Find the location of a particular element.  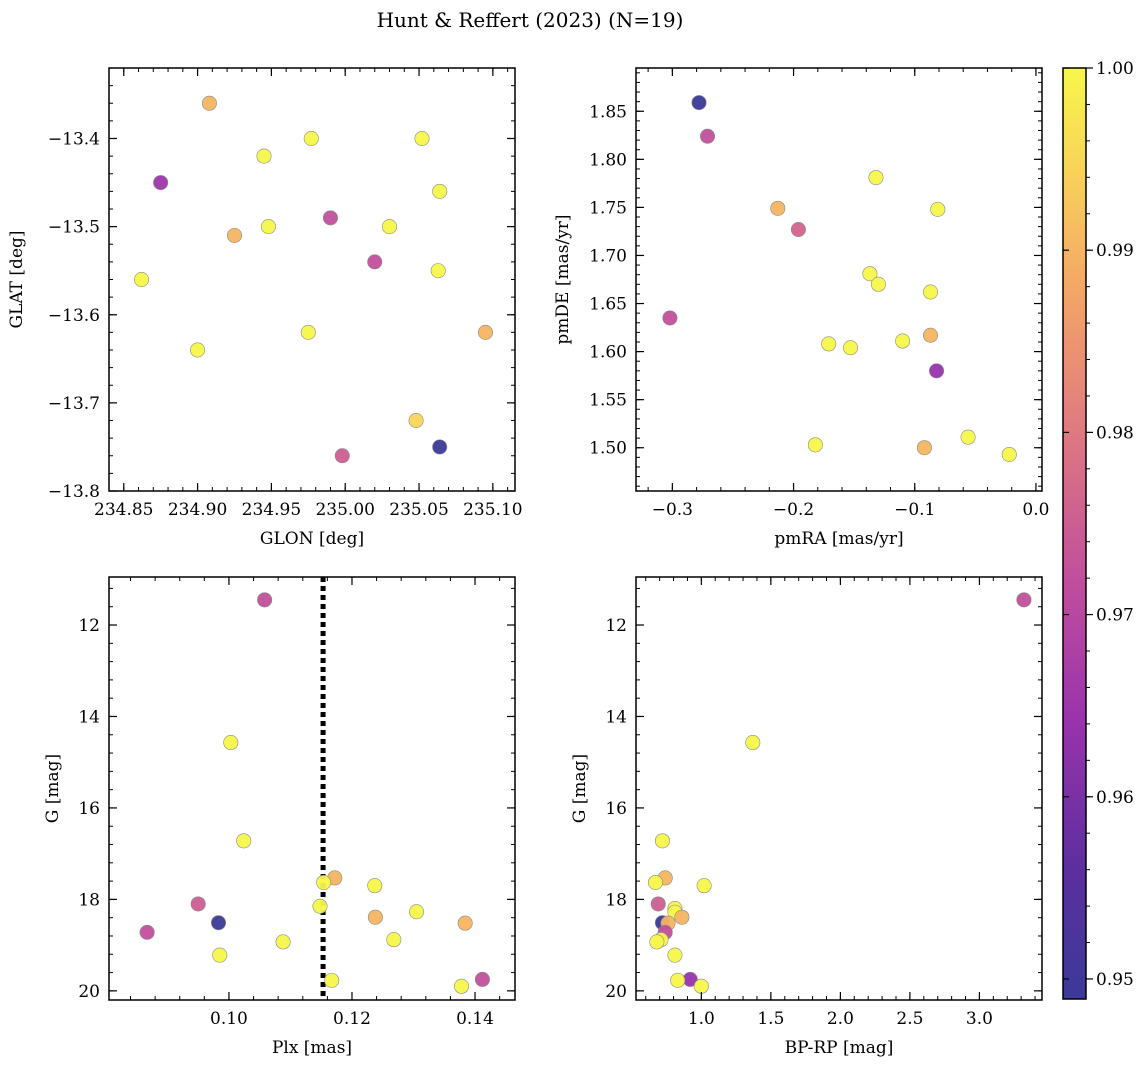

x-tick-label: 0.12 is located at coordinates (352, 1019).